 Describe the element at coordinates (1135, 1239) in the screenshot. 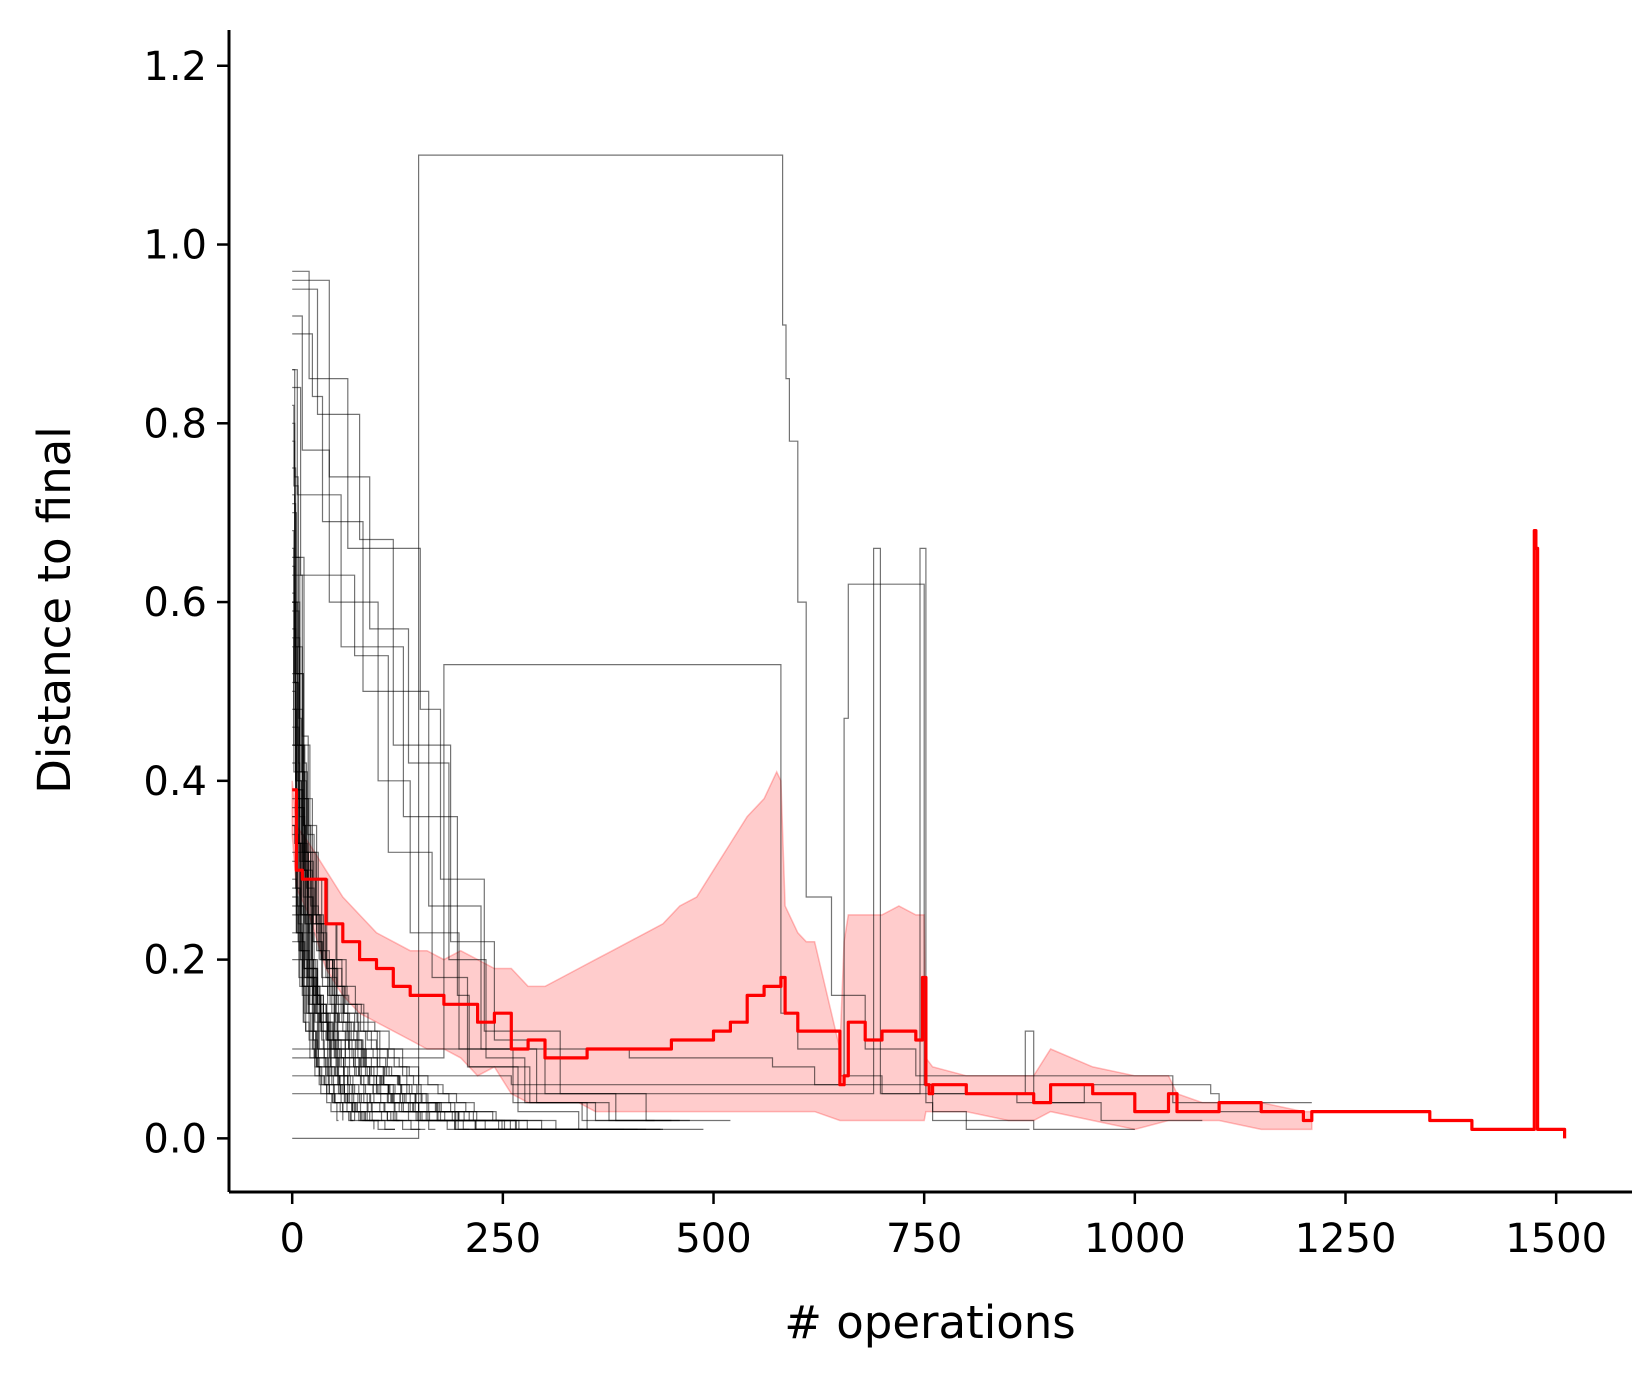

I see `x-tick-label: 1000` at that location.